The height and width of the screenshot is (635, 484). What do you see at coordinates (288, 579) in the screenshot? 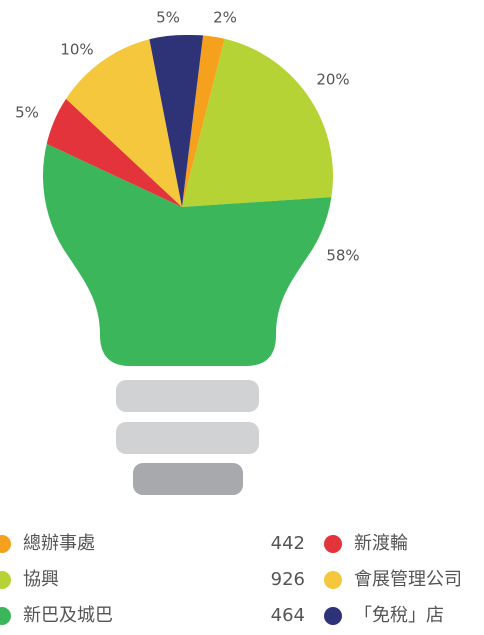
I see `legend-count: 926` at bounding box center [288, 579].